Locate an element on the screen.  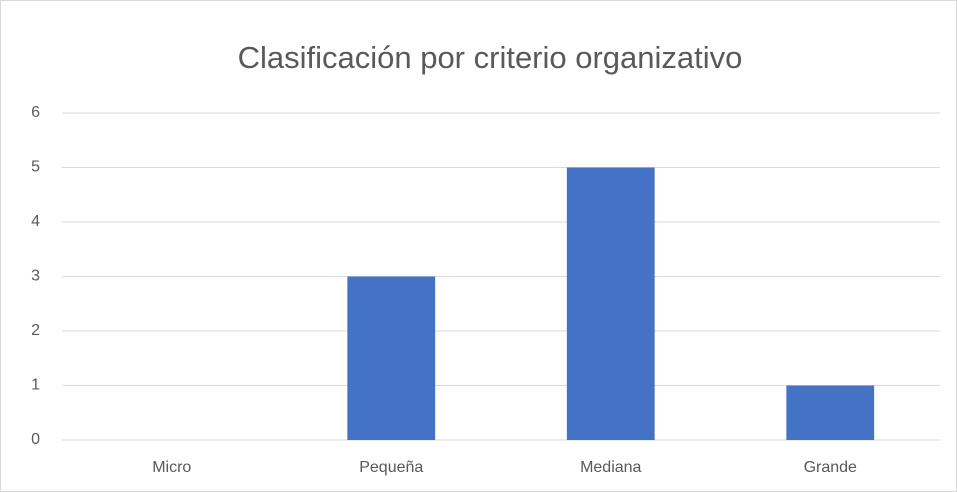
x-tick-label: Grande is located at coordinates (830, 467).